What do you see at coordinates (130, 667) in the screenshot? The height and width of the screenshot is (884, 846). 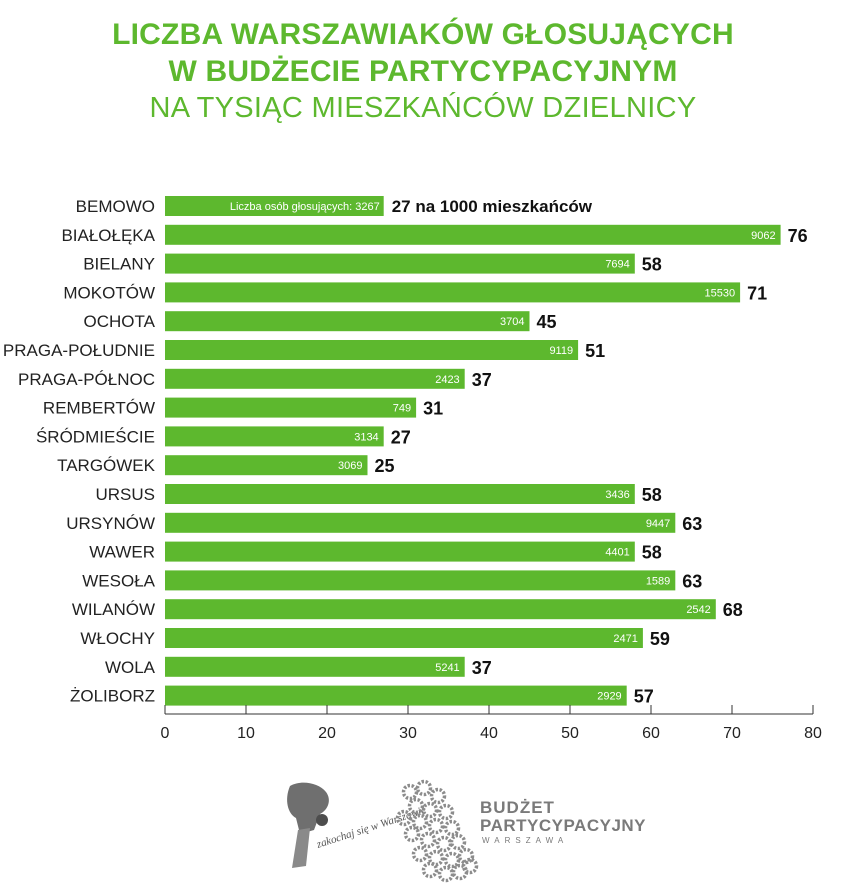 I see `category-label: WOLA` at bounding box center [130, 667].